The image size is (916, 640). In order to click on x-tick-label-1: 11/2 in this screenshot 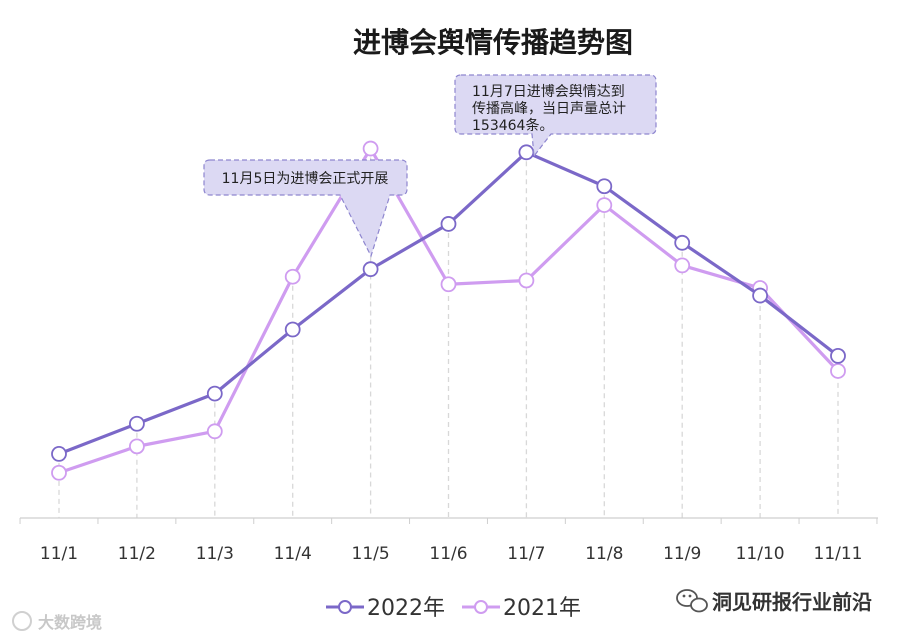, I will do `click(137, 554)`.